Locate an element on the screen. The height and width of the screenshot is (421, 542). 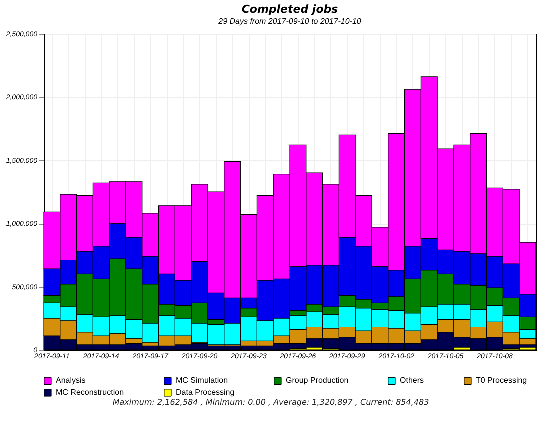
chart-subtitle: 29 Days from 2017-09-10 to 2017-10-10 is located at coordinates (290, 21).